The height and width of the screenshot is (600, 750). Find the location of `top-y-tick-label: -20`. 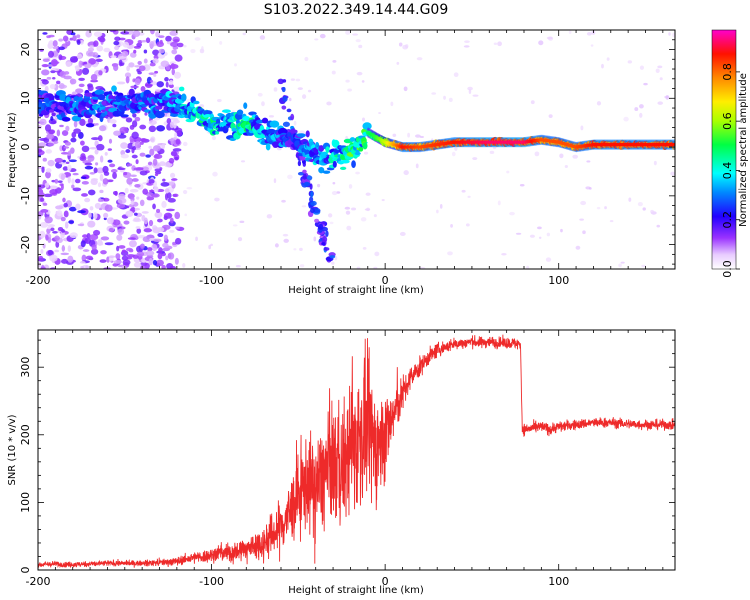

top-y-tick-label: -20 is located at coordinates (25, 245).